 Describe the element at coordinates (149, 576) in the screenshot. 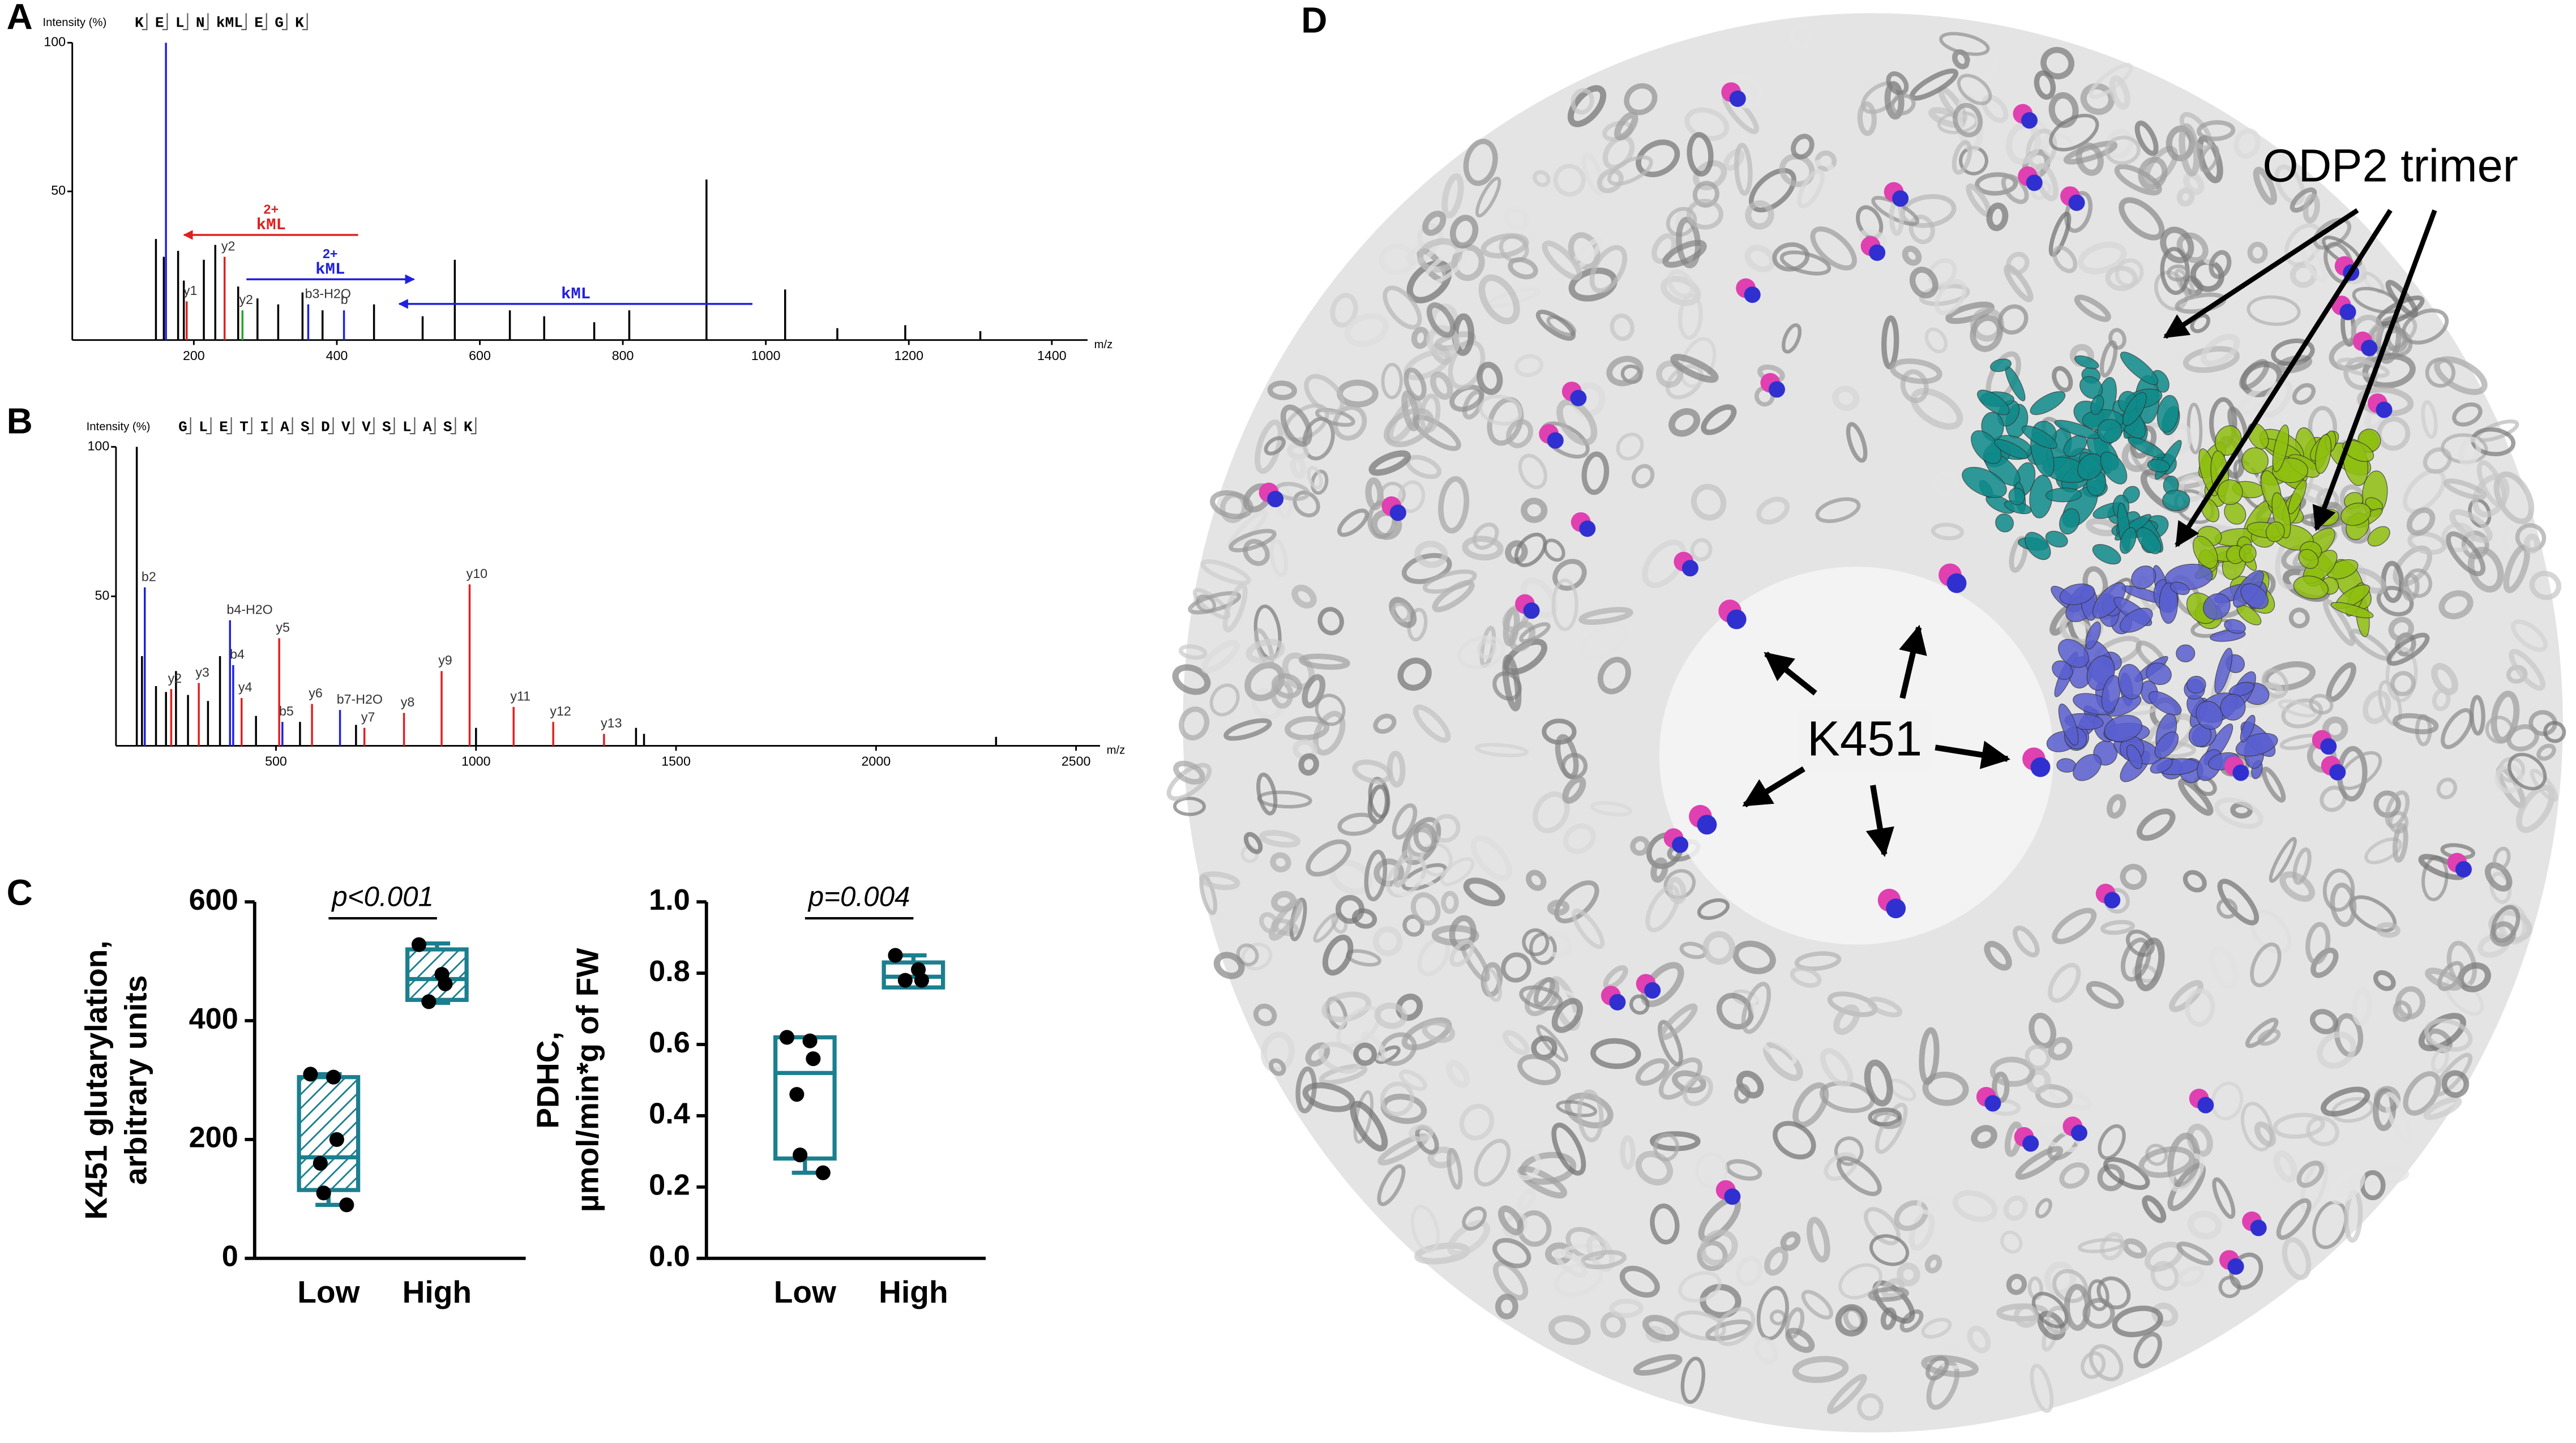

I see `peak-label: b2` at that location.